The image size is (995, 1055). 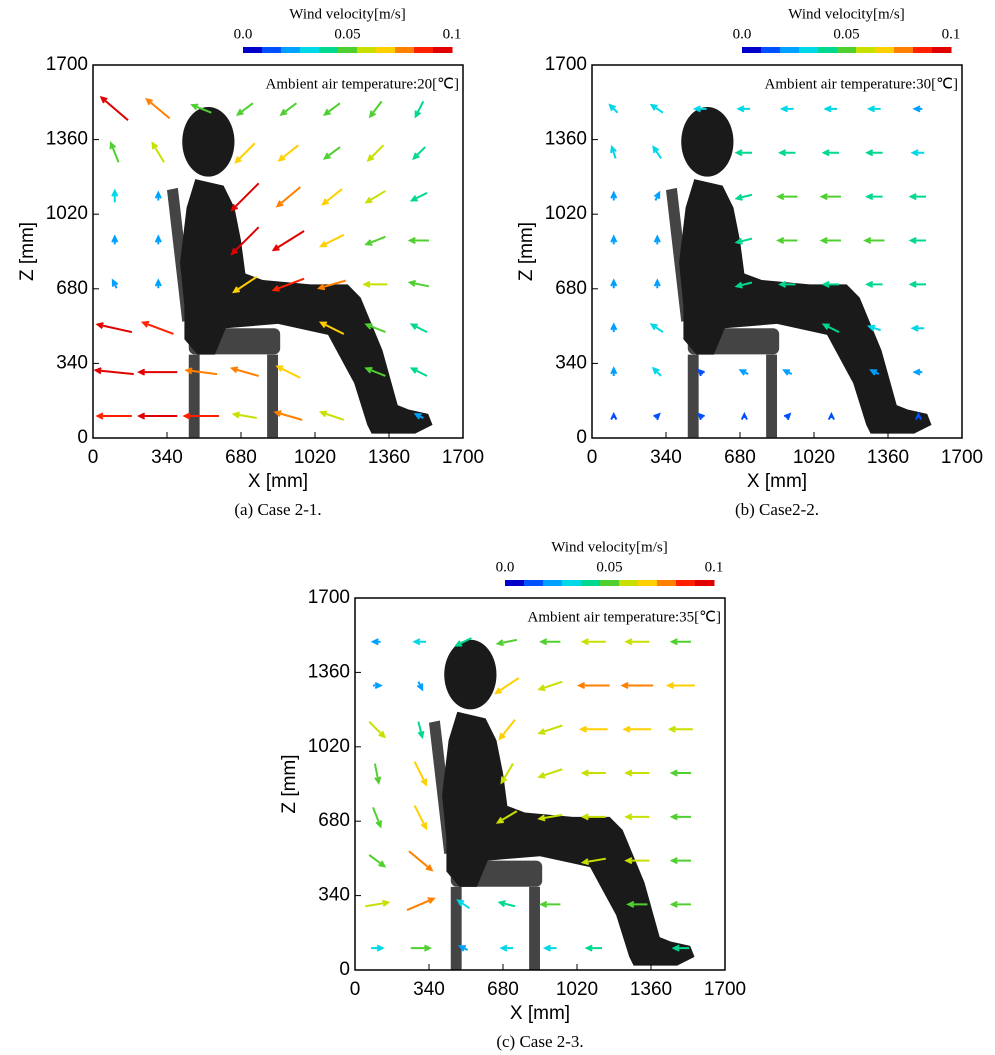 What do you see at coordinates (568, 838) in the screenshot?
I see `human-body` at bounding box center [568, 838].